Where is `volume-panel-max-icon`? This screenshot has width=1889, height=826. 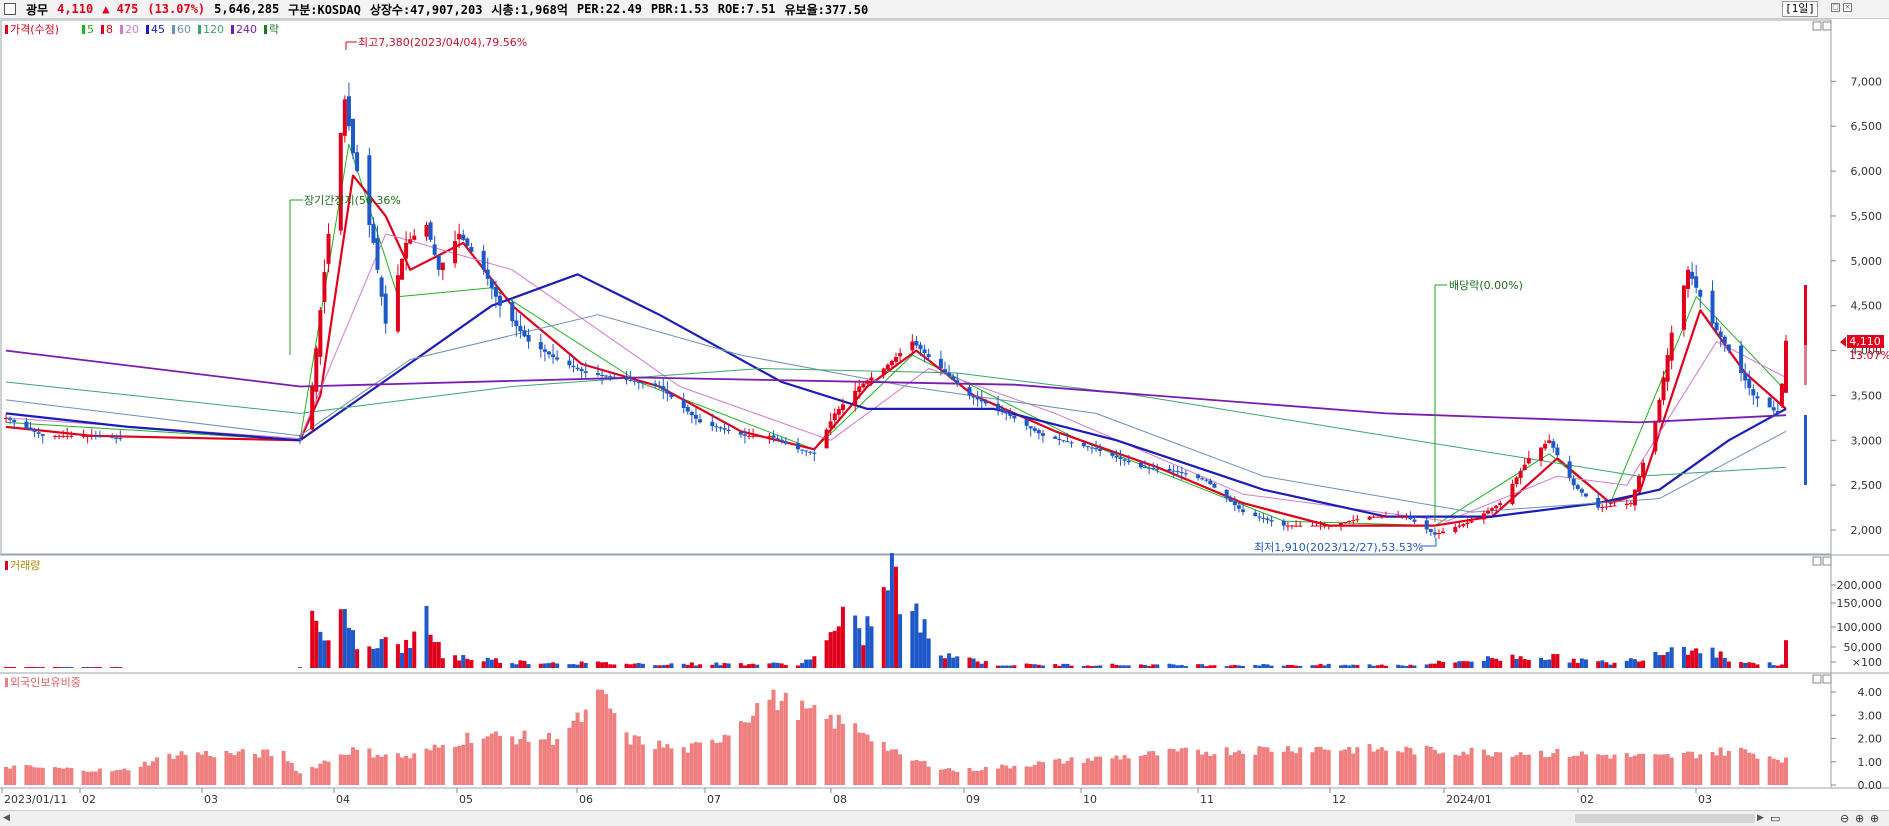 volume-panel-max-icon is located at coordinates (1817, 561).